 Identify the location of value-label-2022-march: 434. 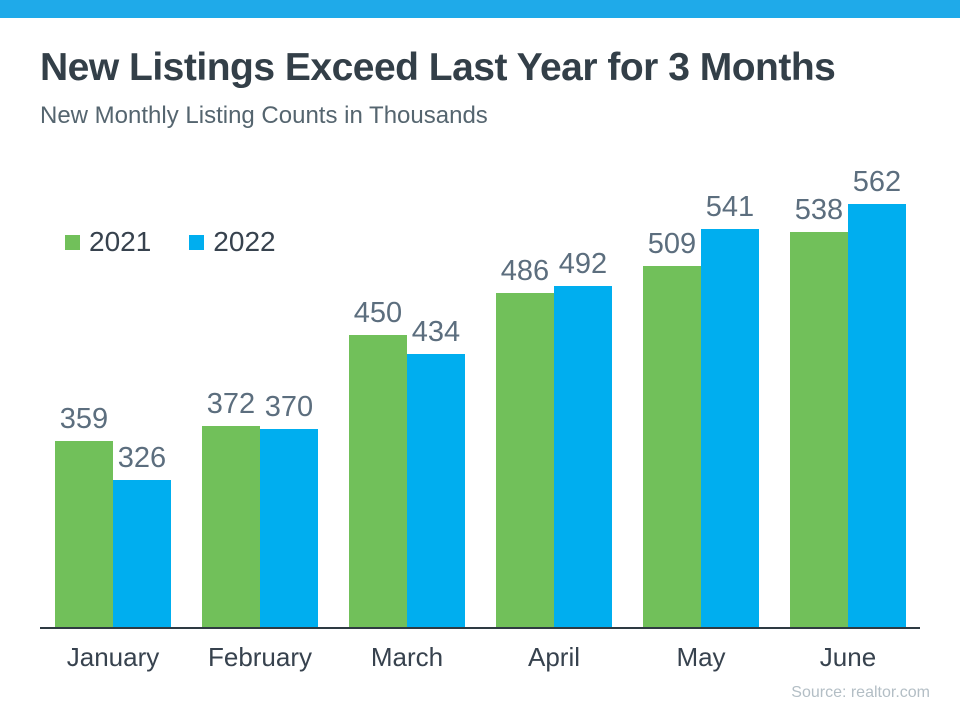
(436, 331).